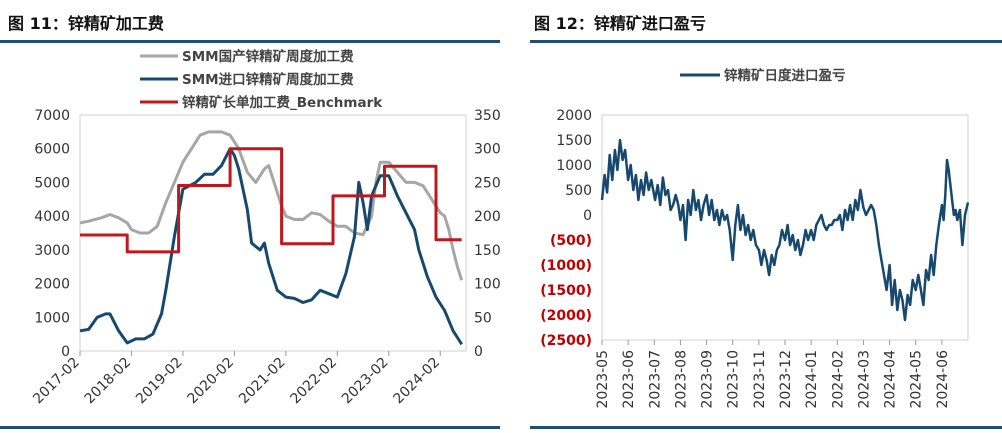  I want to click on x-tick-label: 2022-02, so click(313, 381).